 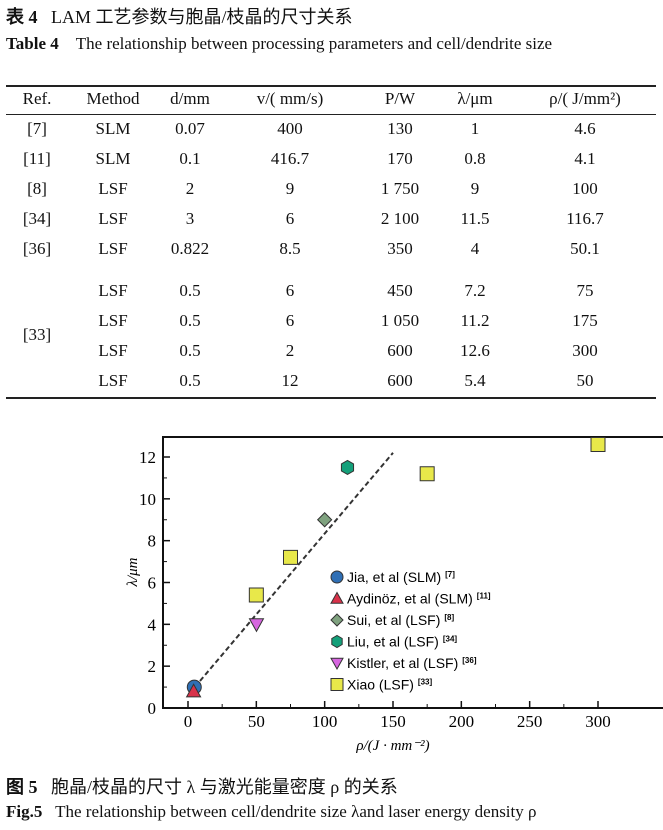 What do you see at coordinates (412, 663) in the screenshot?
I see `legend-entry: Kistler, et al (LSF) [36]` at bounding box center [412, 663].